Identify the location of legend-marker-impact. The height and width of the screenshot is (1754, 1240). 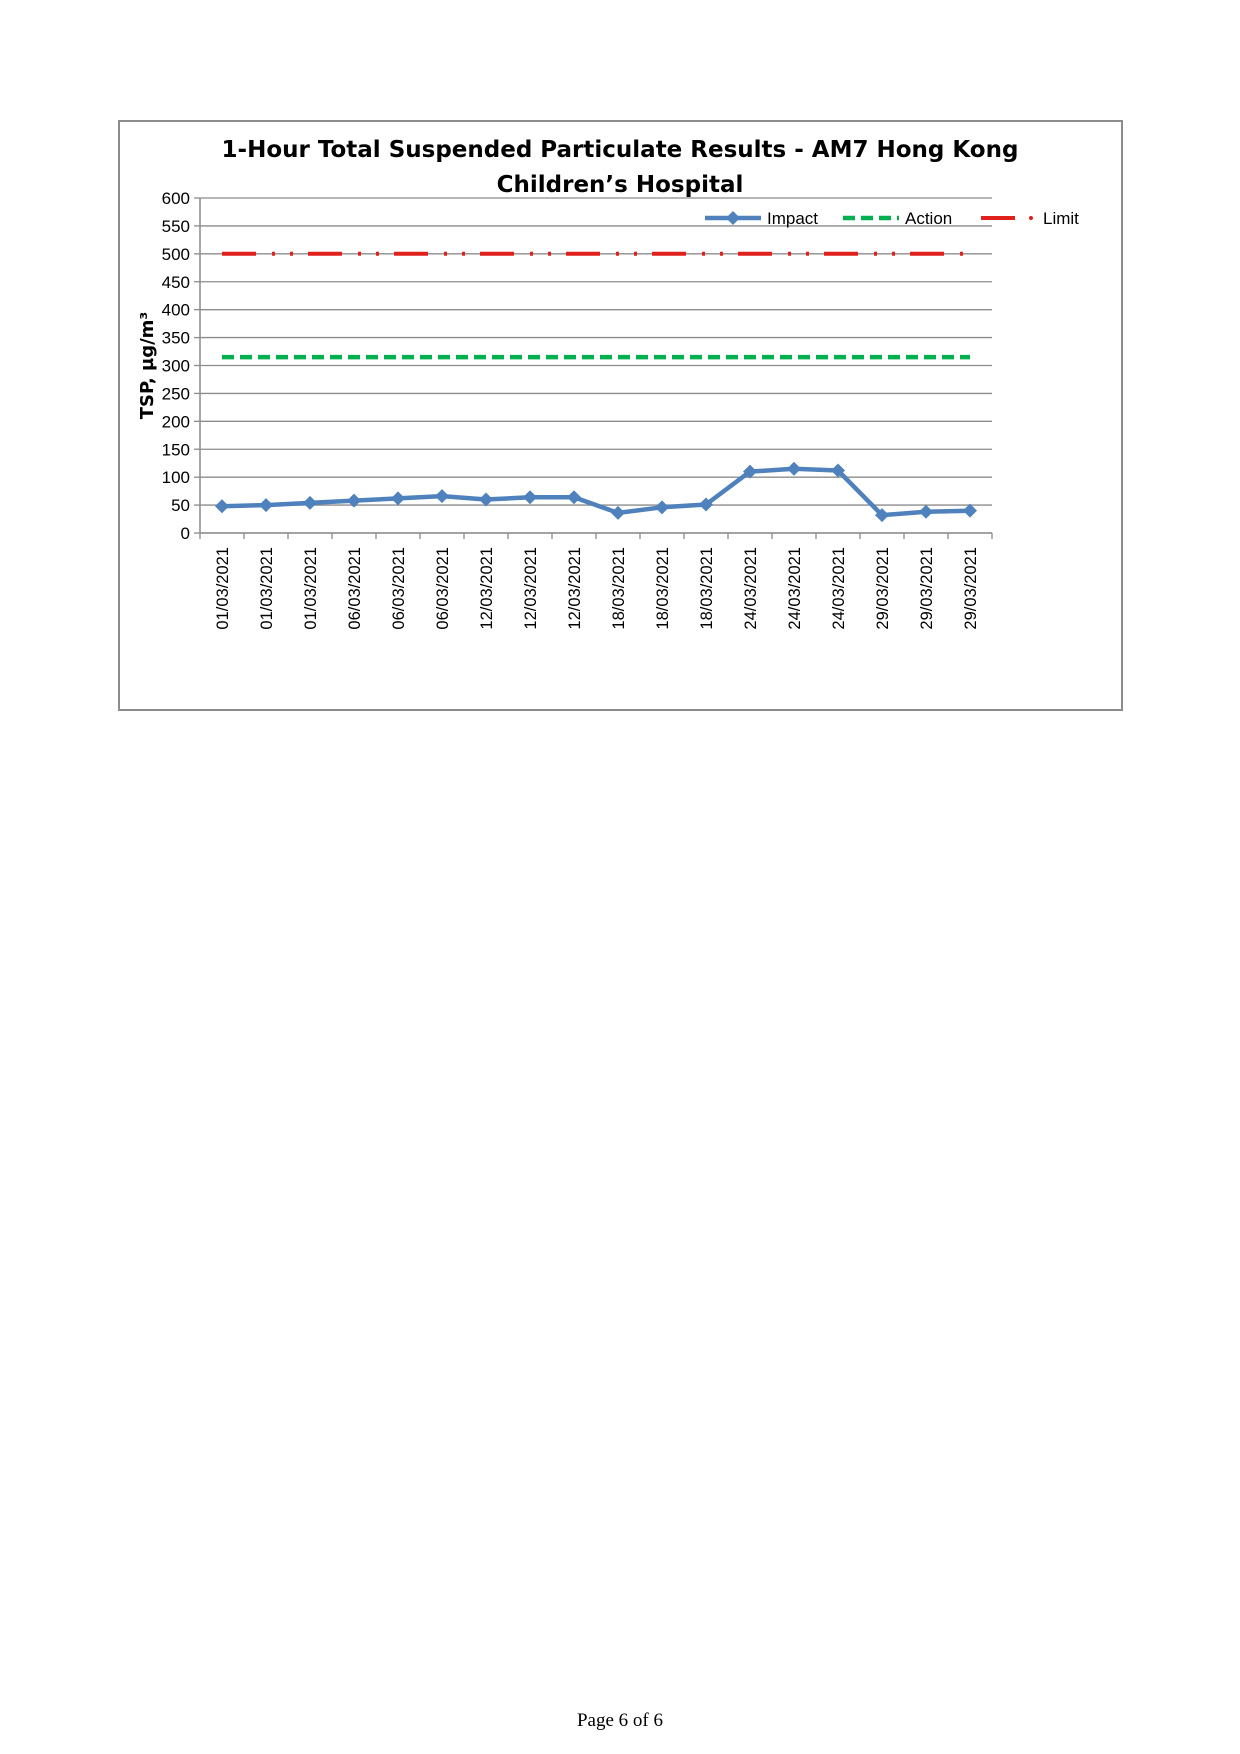
(733, 218).